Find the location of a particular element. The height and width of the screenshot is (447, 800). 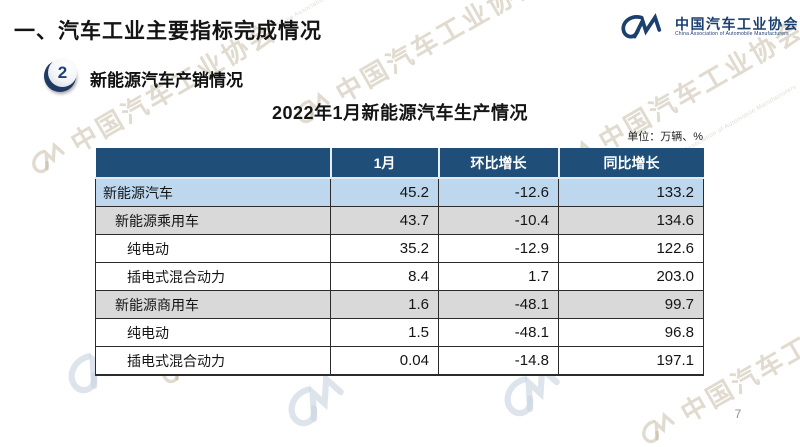

table-title: 2022年1月新能源汽车生产情况 is located at coordinates (400, 113).